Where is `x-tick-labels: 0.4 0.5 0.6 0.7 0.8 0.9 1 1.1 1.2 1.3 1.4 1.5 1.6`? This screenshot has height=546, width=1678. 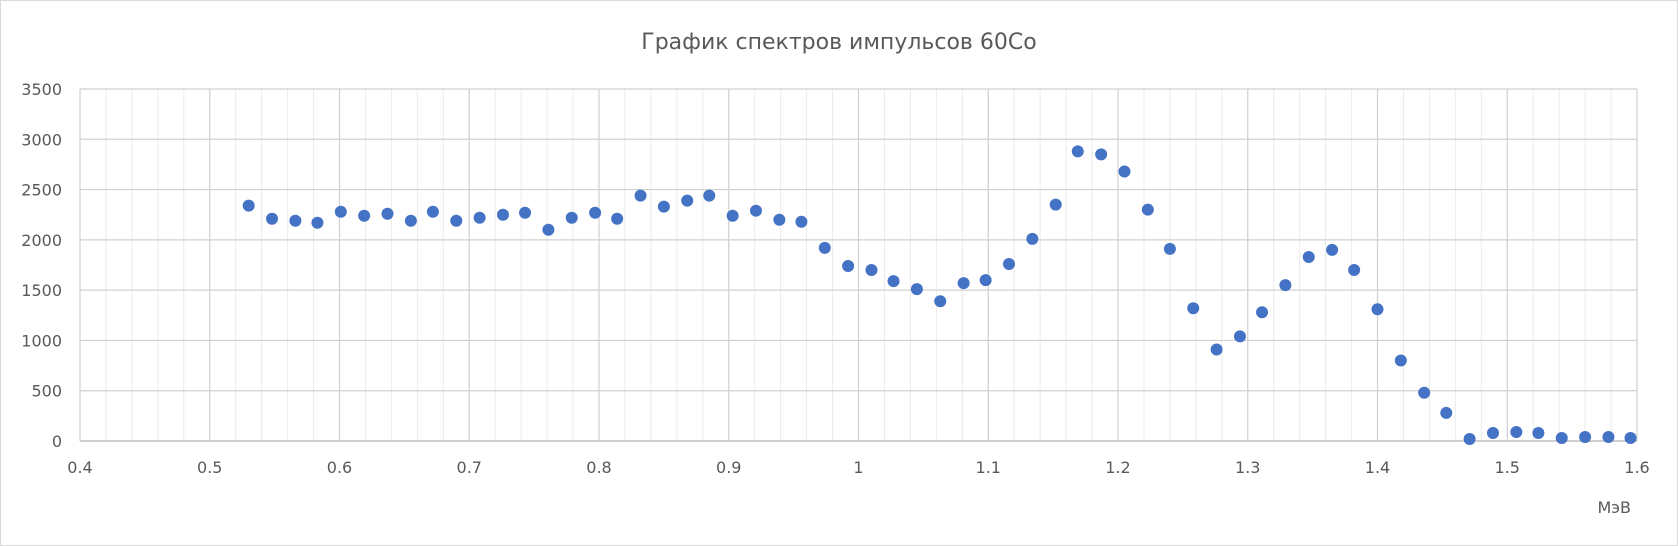 x-tick-labels: 0.4 0.5 0.6 0.7 0.8 0.9 1 1.1 1.2 1.3 1.4 1.5 1.6 is located at coordinates (858, 467).